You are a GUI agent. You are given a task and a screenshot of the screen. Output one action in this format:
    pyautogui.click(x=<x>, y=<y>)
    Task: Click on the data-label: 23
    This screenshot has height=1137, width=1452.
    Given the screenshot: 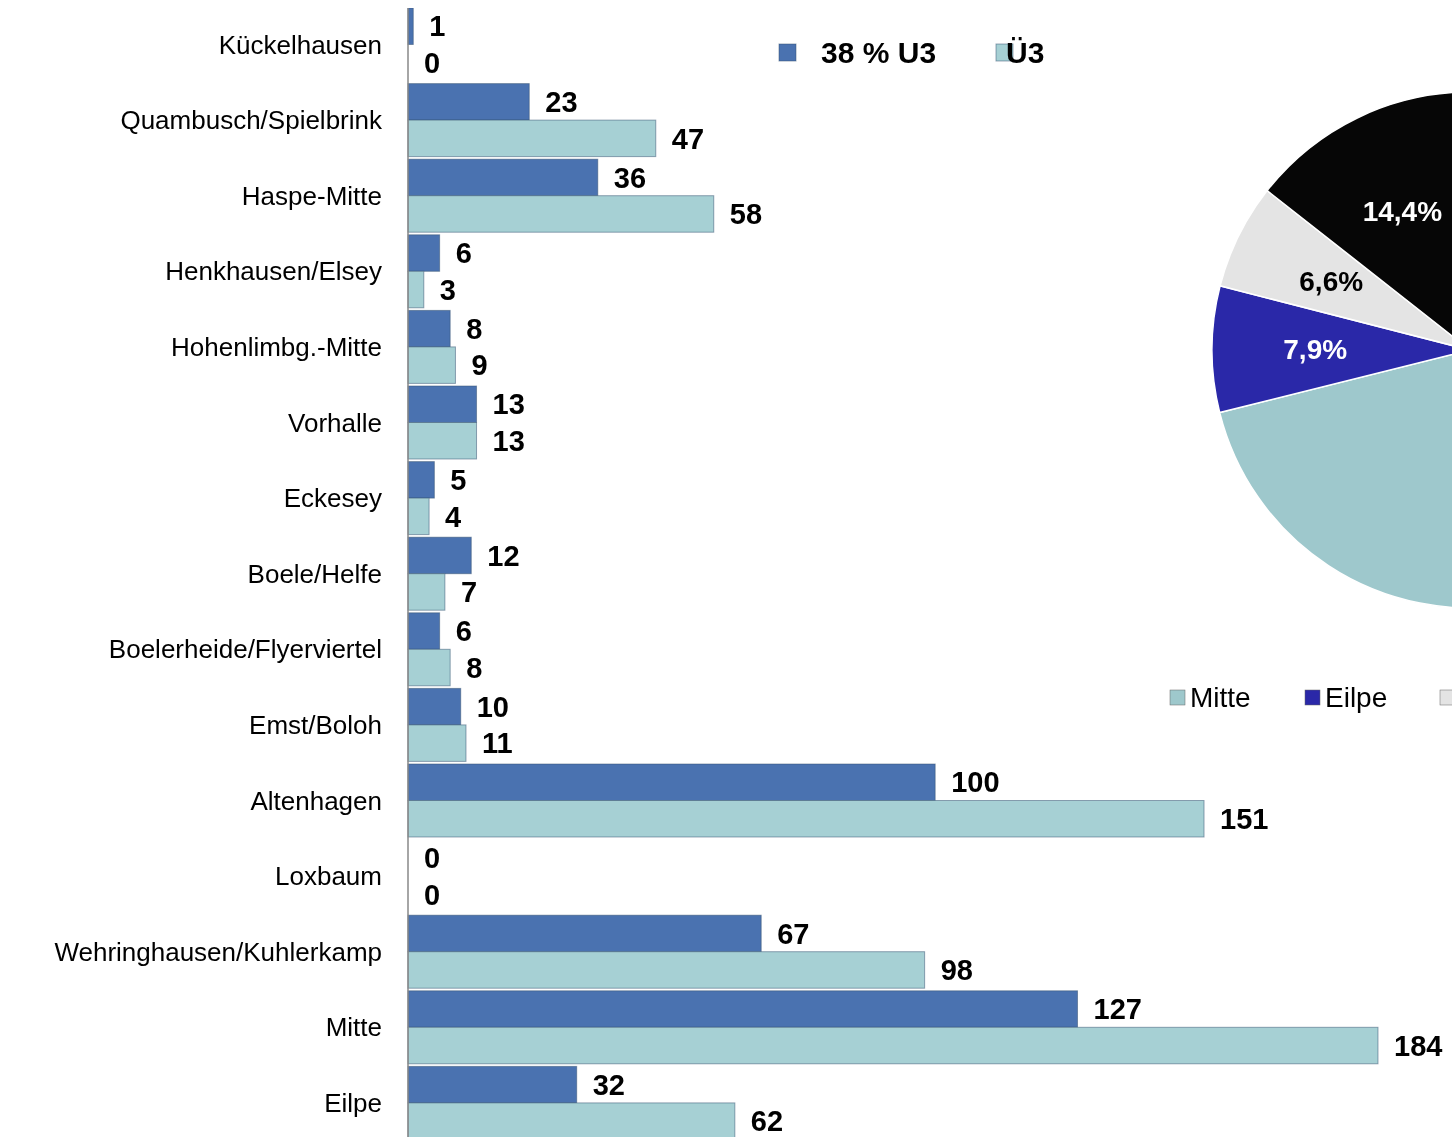 What is the action you would take?
    pyautogui.click(x=561, y=102)
    